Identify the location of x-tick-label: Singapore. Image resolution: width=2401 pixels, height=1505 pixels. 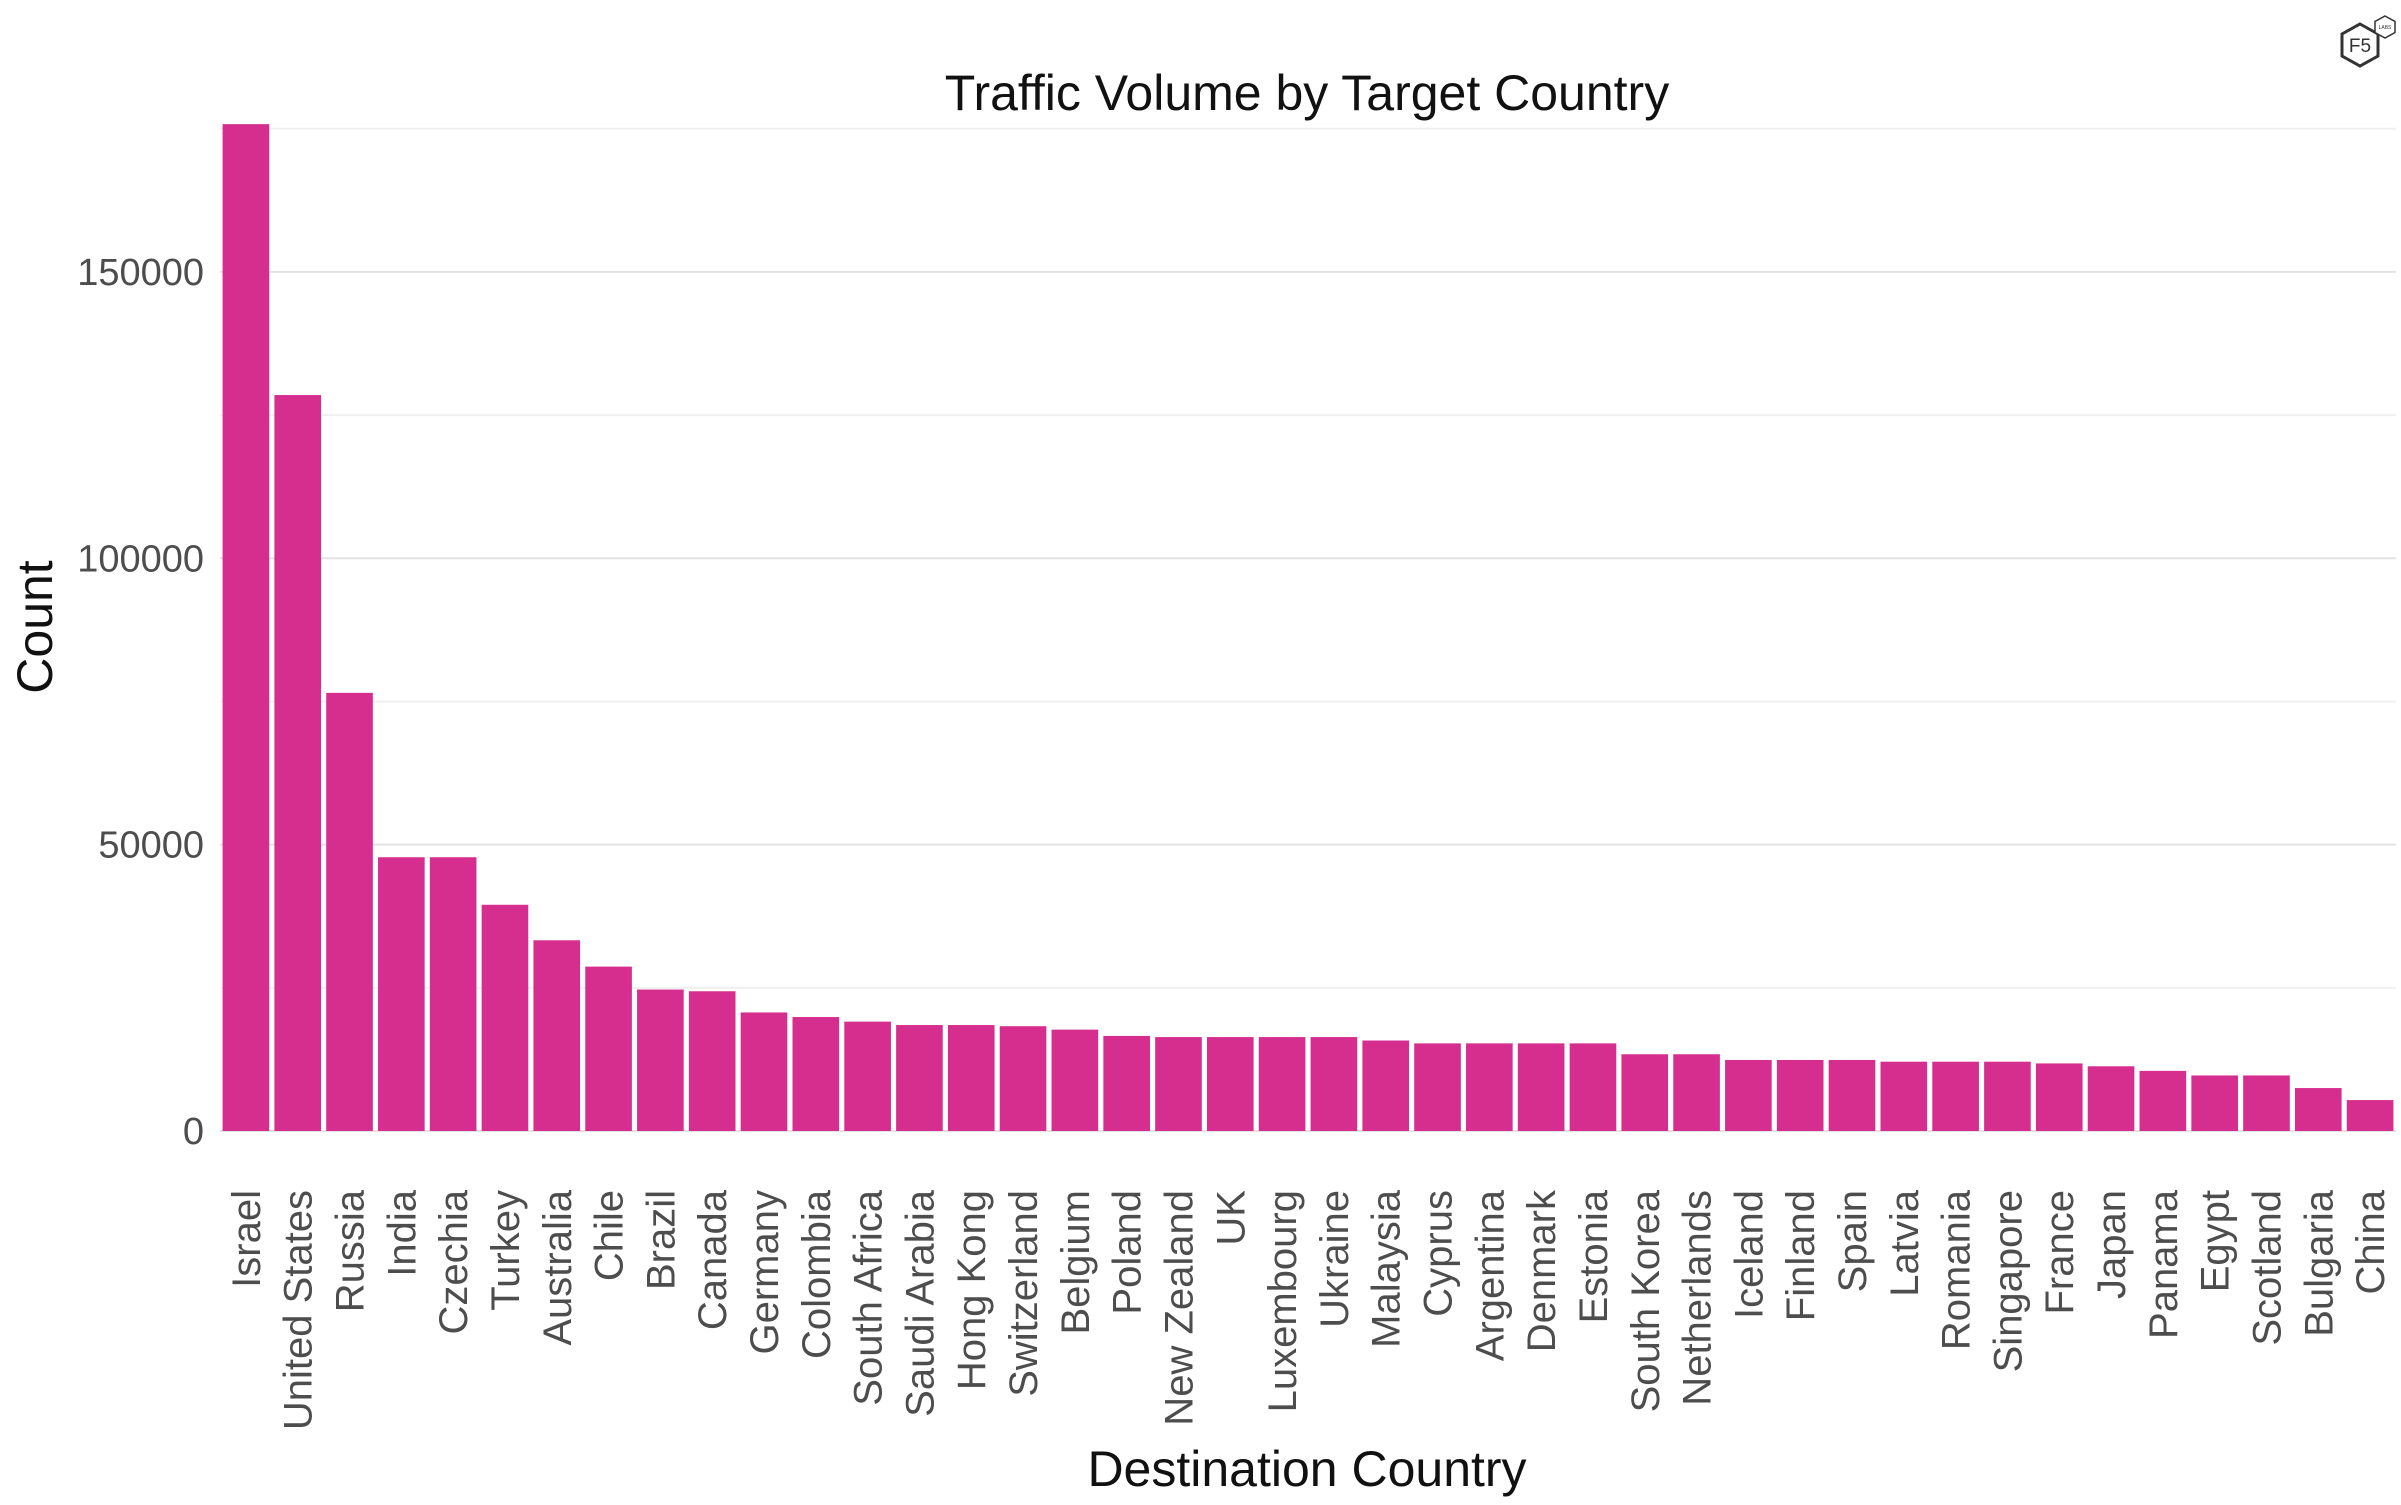
(2008, 1281).